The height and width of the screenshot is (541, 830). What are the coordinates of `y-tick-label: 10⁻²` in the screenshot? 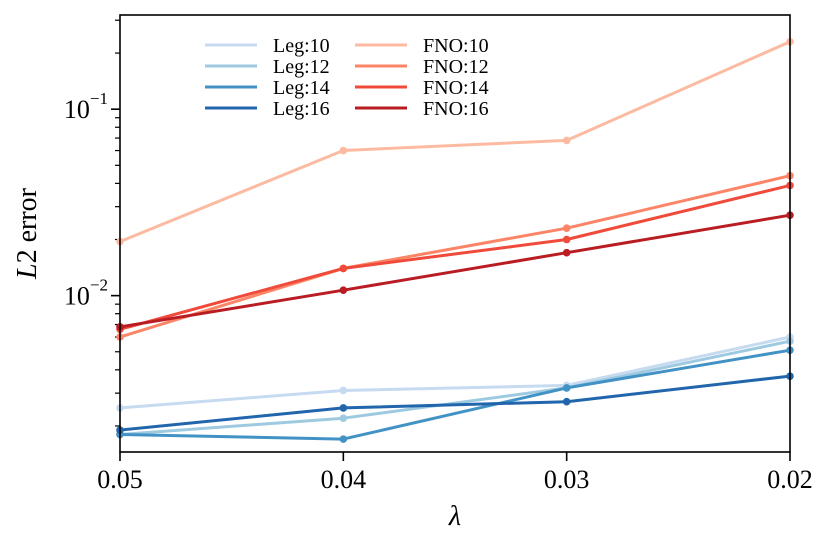 It's located at (86, 293).